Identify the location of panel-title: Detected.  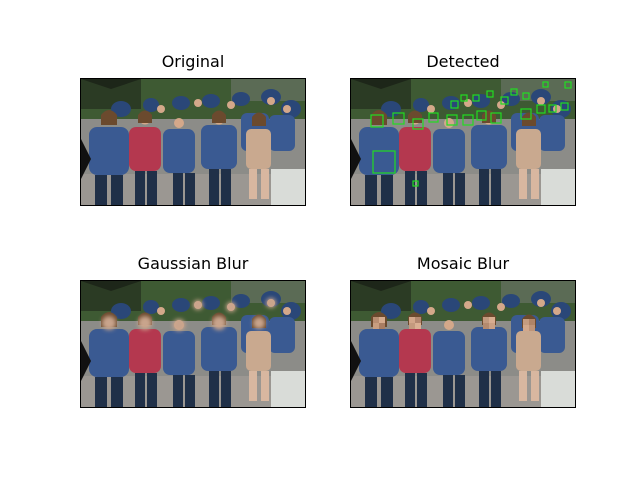
(463, 61).